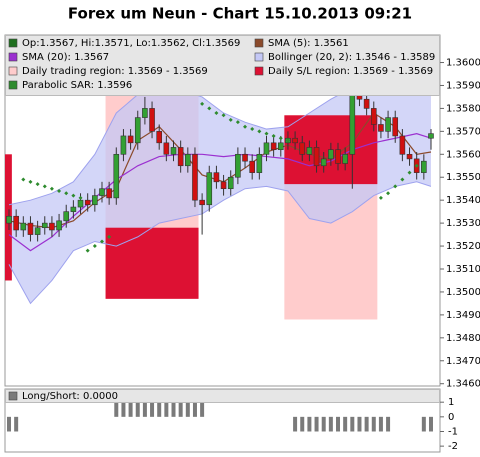 This screenshot has width=480, height=457. What do you see at coordinates (115, 71) in the screenshot?
I see `legend-label: Daily trading region: 1.3569 - 1.3569` at bounding box center [115, 71].